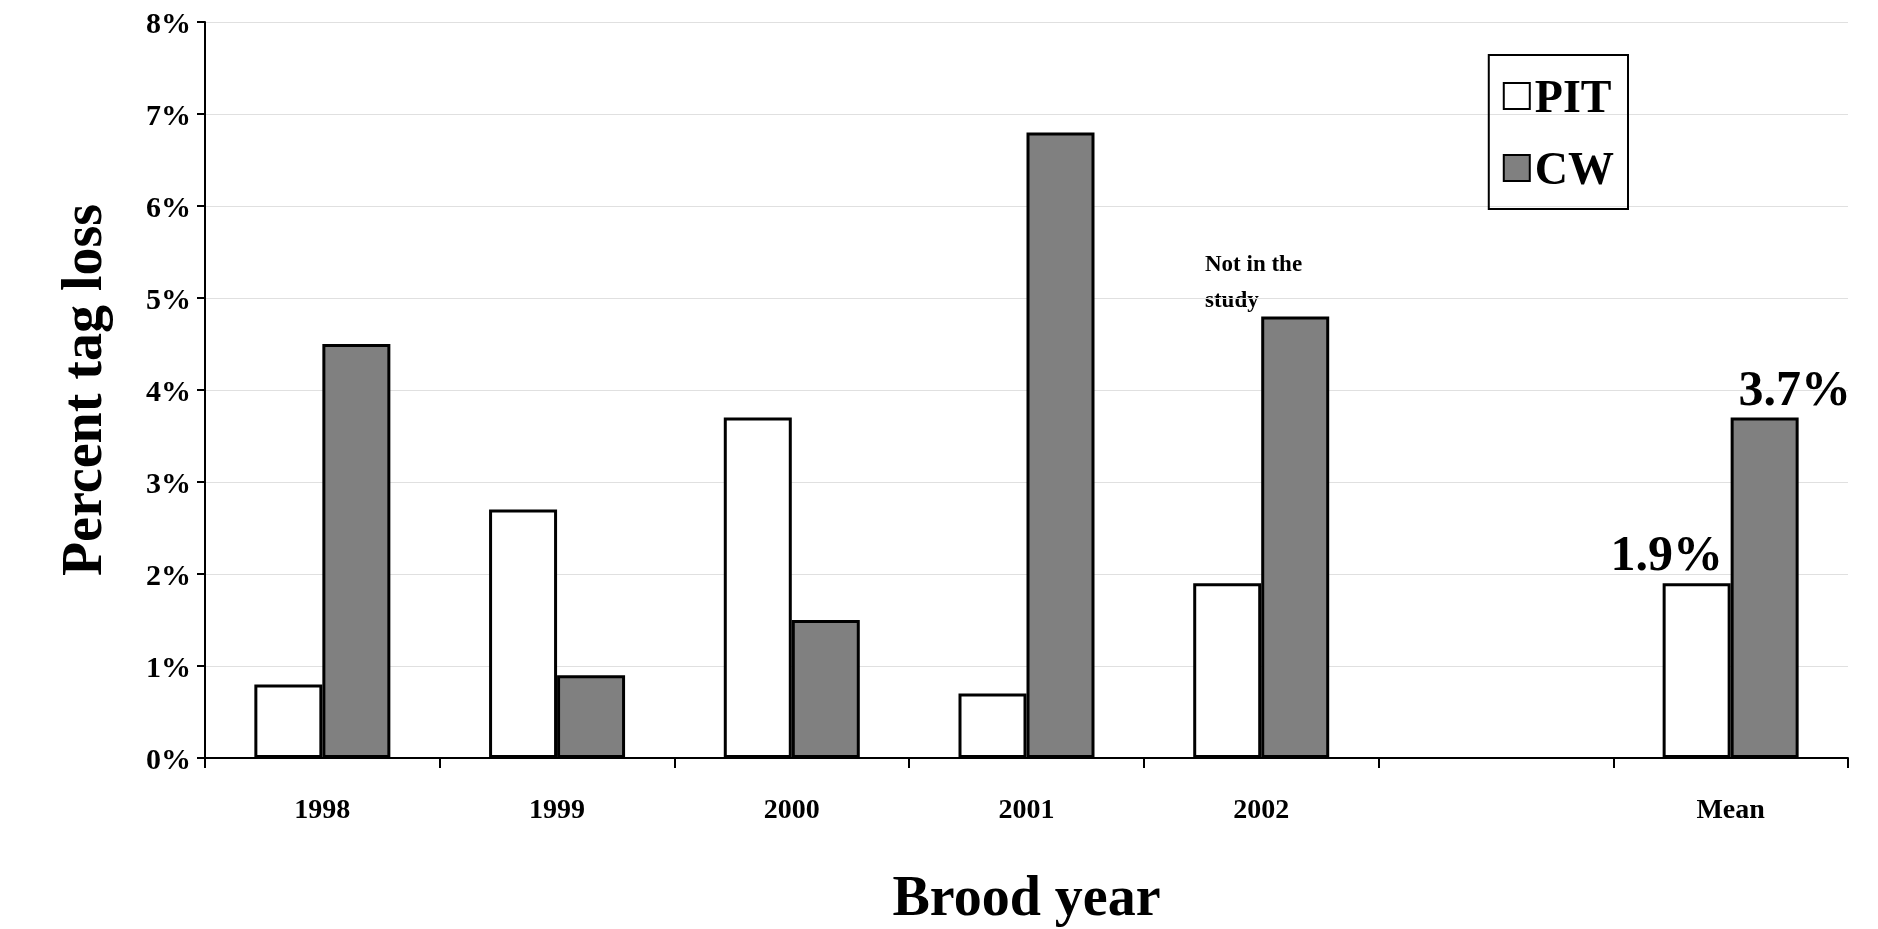 Image resolution: width=1878 pixels, height=929 pixels. What do you see at coordinates (791, 808) in the screenshot?
I see `x-tick-label: 2000` at bounding box center [791, 808].